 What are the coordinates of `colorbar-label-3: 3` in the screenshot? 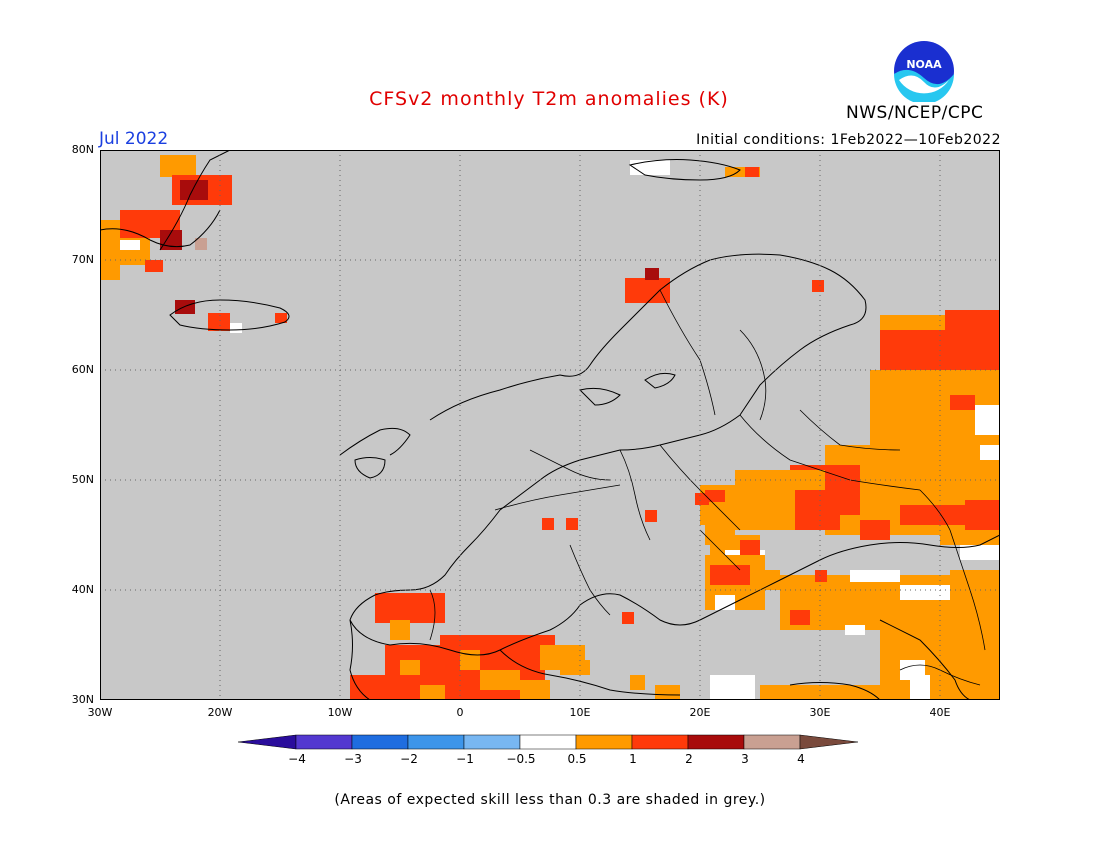 It's located at (745, 759).